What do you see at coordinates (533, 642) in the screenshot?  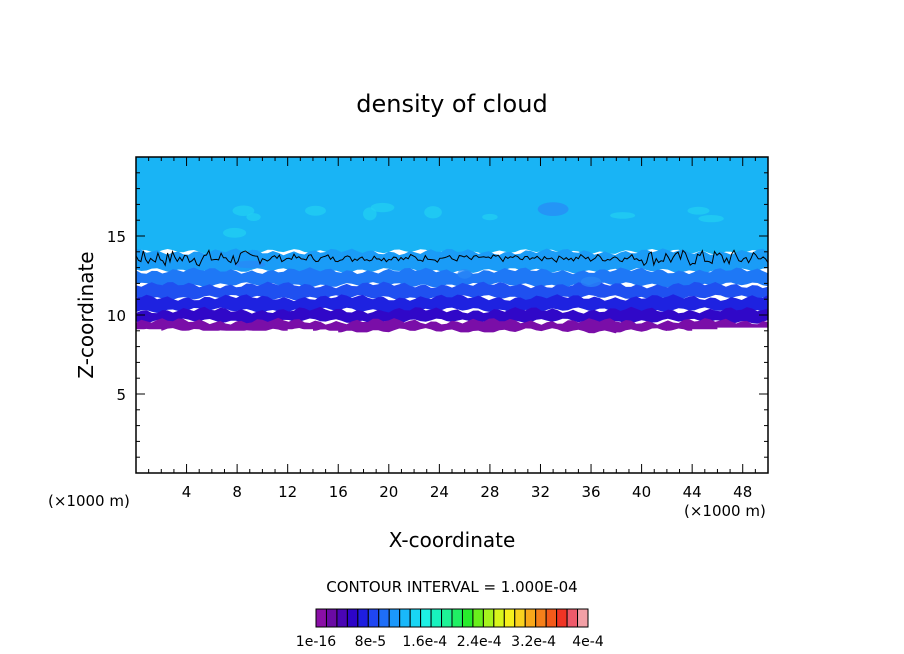 I see `colorbar-tick-label: 3.2e-4` at bounding box center [533, 642].